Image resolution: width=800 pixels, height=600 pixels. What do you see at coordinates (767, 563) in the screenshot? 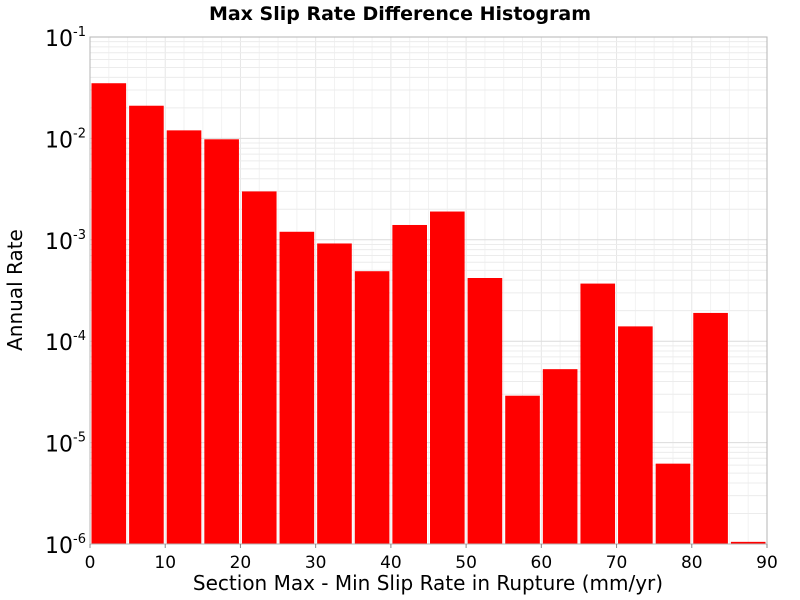
I see `x-tick-label: 90` at bounding box center [767, 563].